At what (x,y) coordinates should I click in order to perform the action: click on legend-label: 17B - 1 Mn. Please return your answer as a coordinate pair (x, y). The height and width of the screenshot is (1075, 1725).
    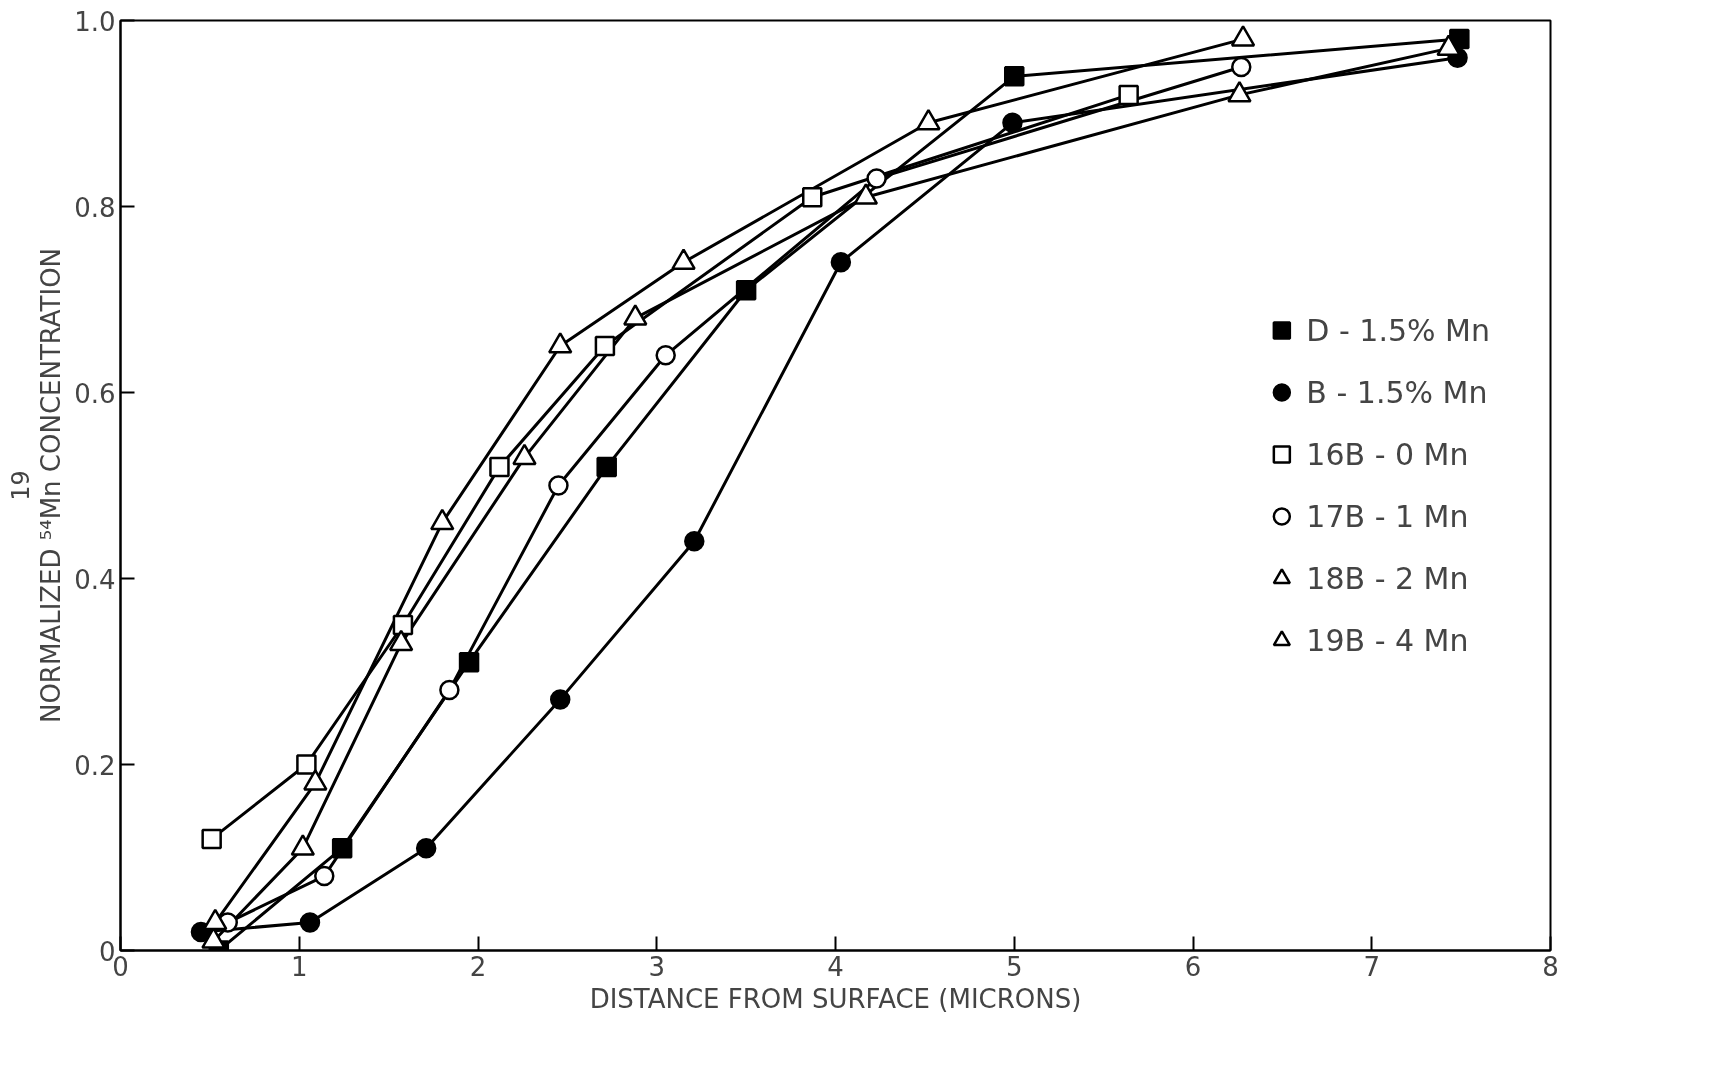
    Looking at the image, I should click on (1387, 516).